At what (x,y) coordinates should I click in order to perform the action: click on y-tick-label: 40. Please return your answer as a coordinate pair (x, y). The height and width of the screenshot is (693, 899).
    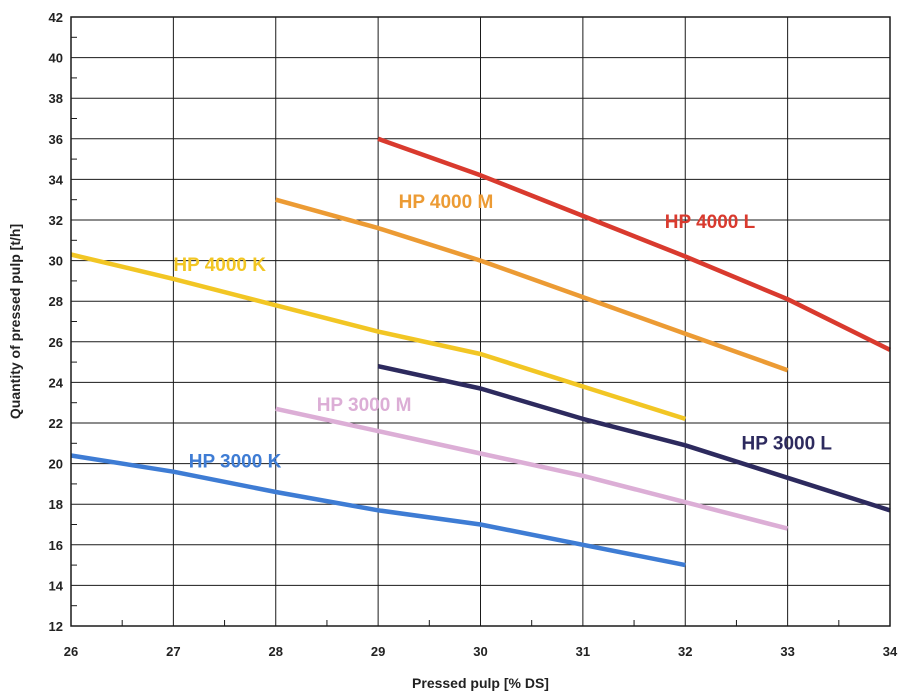
    Looking at the image, I should click on (56, 58).